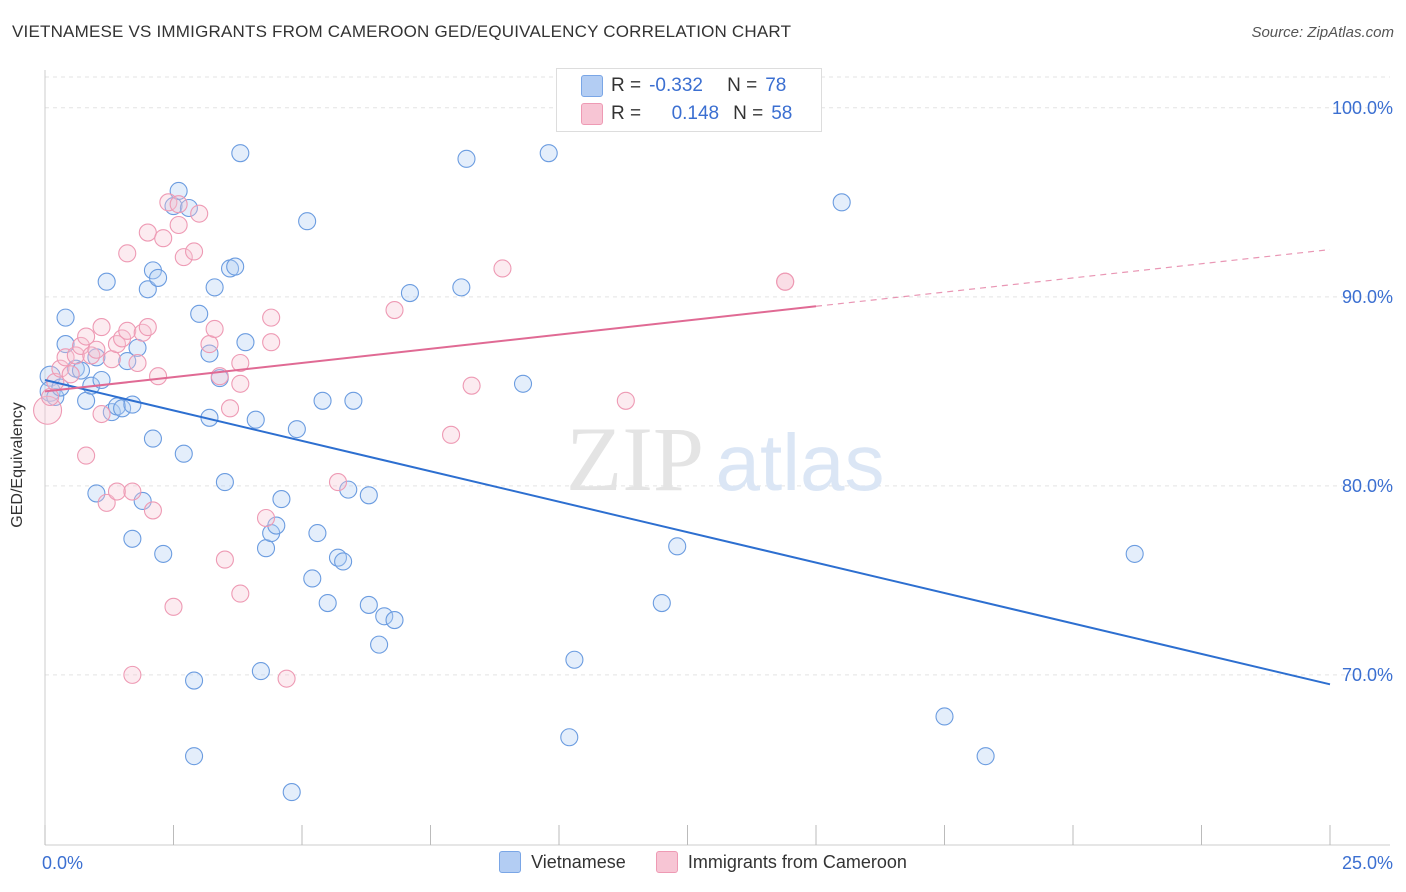 The image size is (1406, 892). Describe the element at coordinates (1367, 486) in the screenshot. I see `y-tick-label: 80.0%` at that location.